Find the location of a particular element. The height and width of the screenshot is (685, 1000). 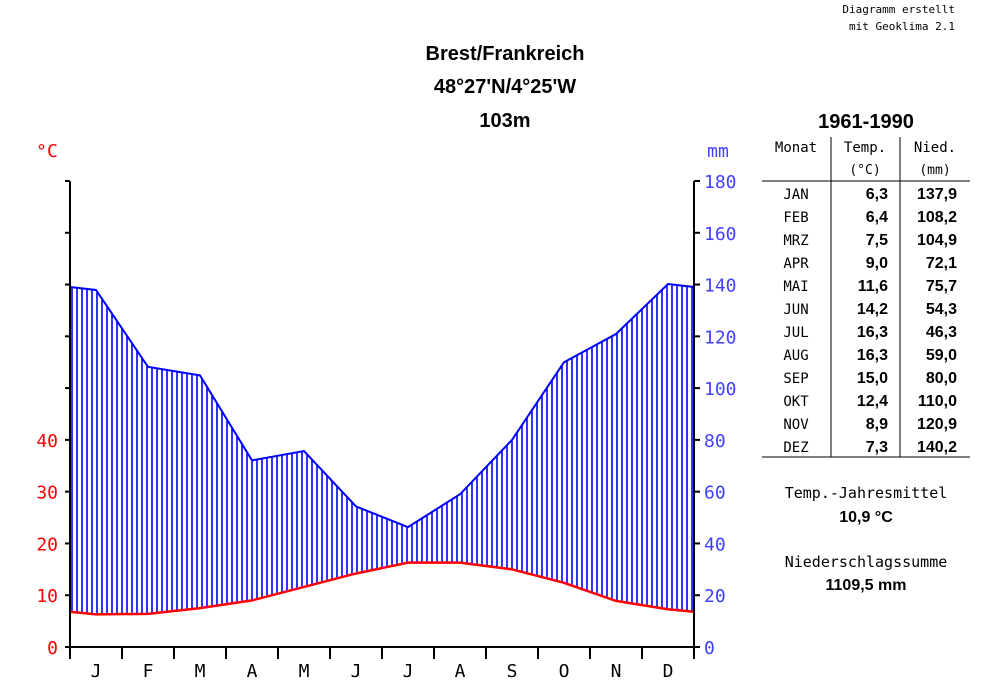

temp-tick-label: 30 is located at coordinates (47, 493).